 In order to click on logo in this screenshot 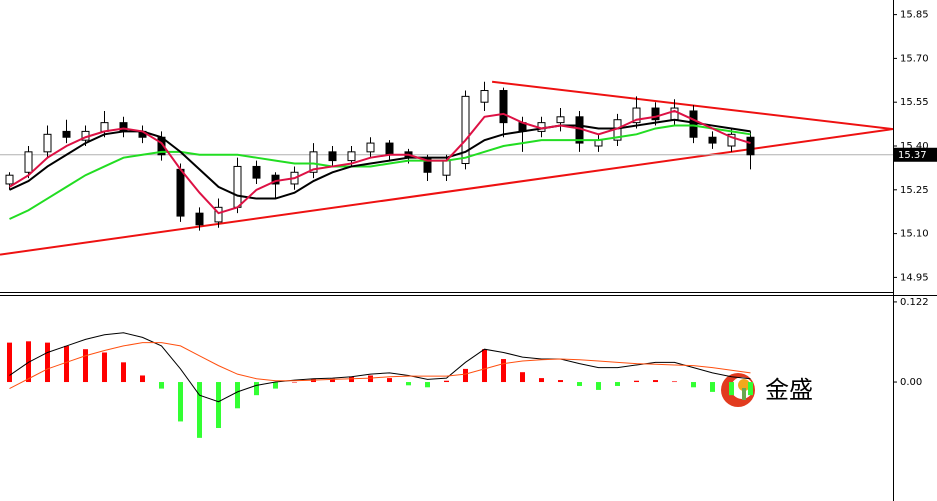, I will do `click(738, 390)`.